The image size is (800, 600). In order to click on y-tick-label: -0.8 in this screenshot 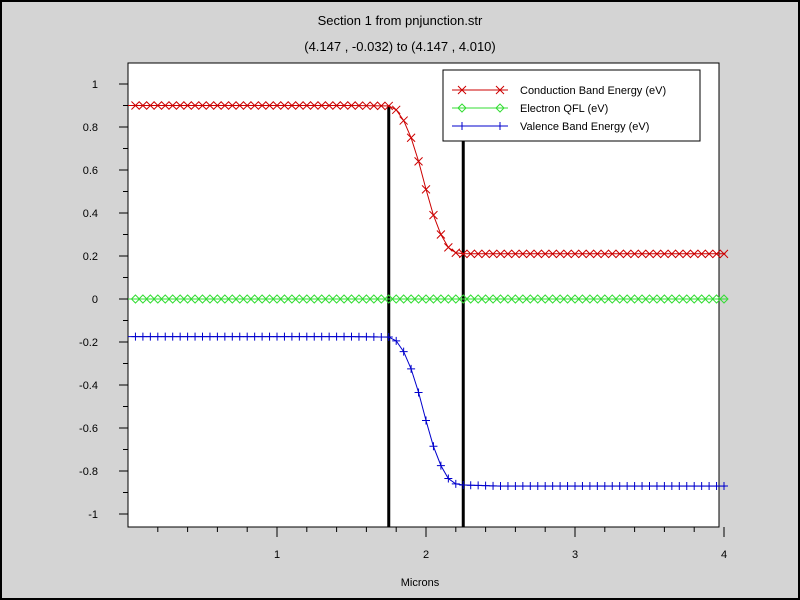, I will do `click(88, 472)`.